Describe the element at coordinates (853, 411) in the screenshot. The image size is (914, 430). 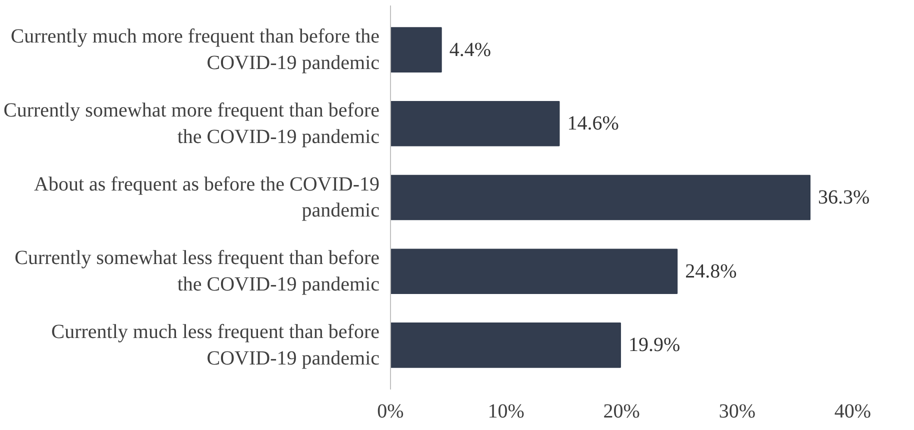
I see `x-tick-label: 40%` at that location.